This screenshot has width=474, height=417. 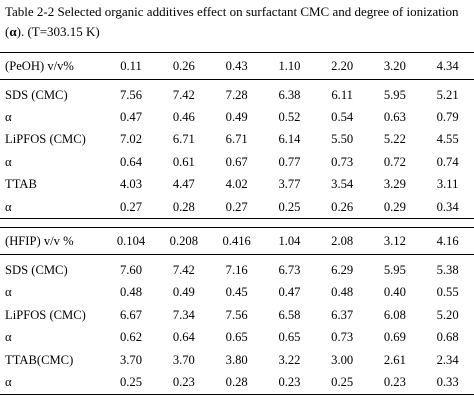 I want to click on table-cell: 5.38, so click(x=447, y=270).